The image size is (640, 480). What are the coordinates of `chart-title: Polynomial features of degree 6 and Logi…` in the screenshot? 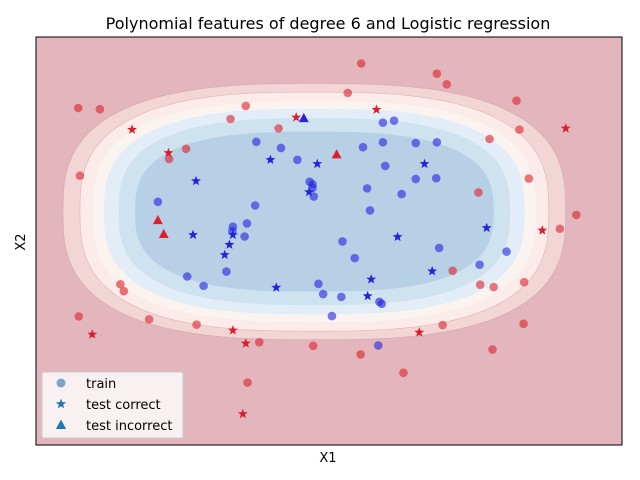 It's located at (328, 23).